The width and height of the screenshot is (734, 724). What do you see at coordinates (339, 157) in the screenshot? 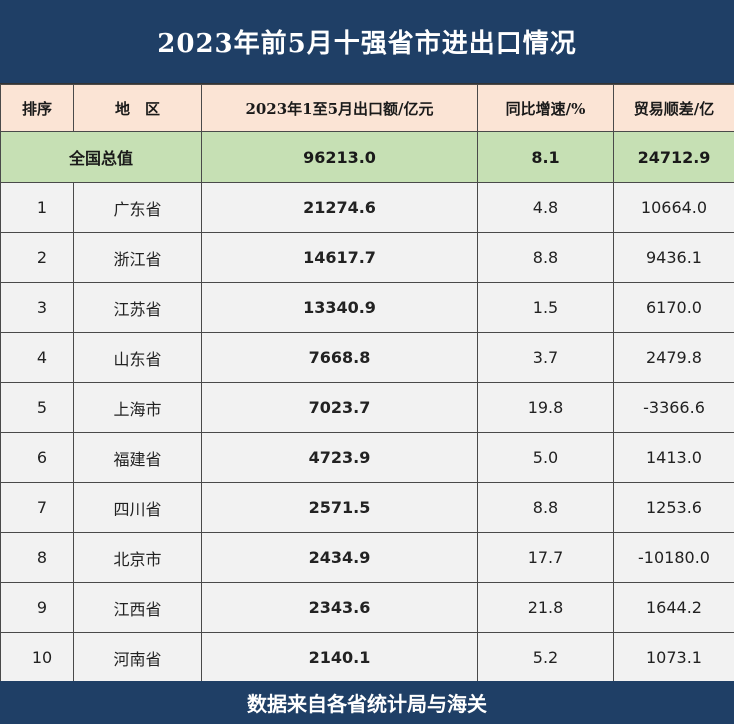
I see `total-export: 96213.0` at bounding box center [339, 157].